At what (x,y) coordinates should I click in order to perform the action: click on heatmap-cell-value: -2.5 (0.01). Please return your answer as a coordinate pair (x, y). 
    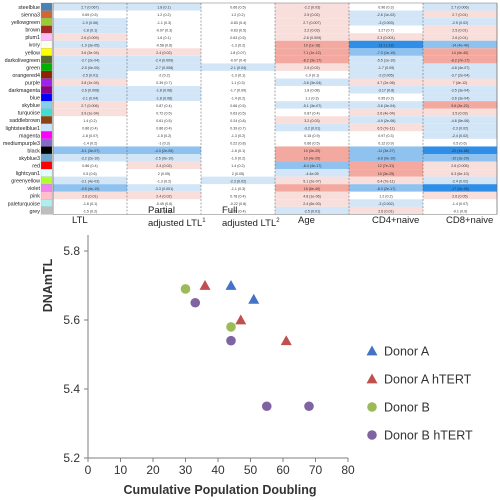
    Looking at the image, I should click on (90, 76).